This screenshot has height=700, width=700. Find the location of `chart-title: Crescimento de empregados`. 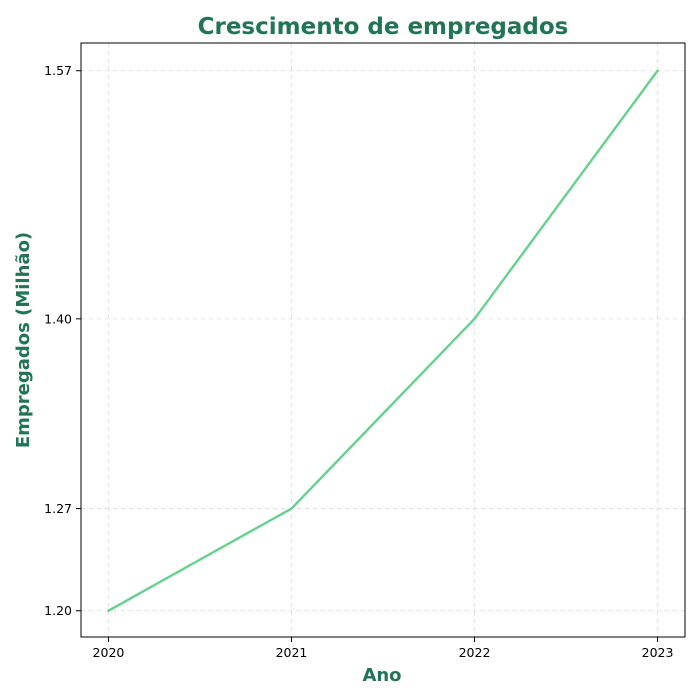

chart-title: Crescimento de empregados is located at coordinates (383, 27).